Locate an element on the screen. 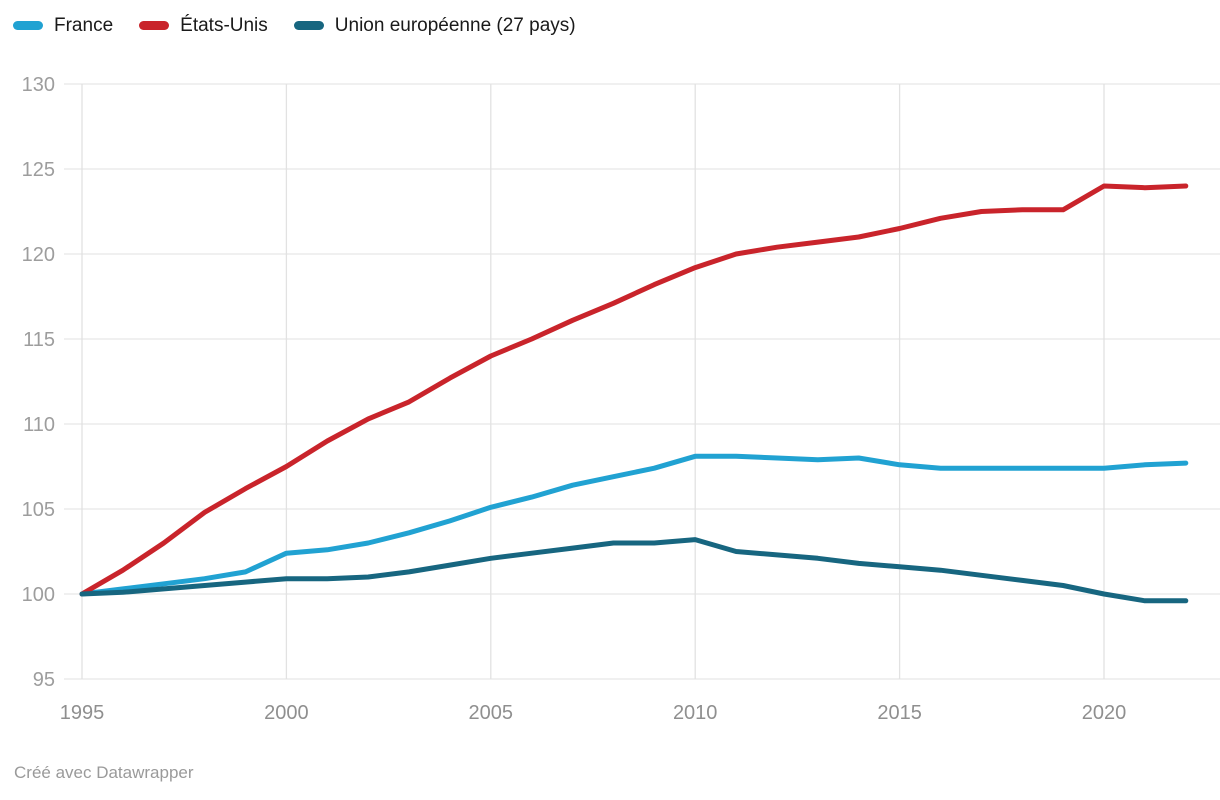 This screenshot has height=800, width=1220. y-tick-label-95: 95 is located at coordinates (44, 680).